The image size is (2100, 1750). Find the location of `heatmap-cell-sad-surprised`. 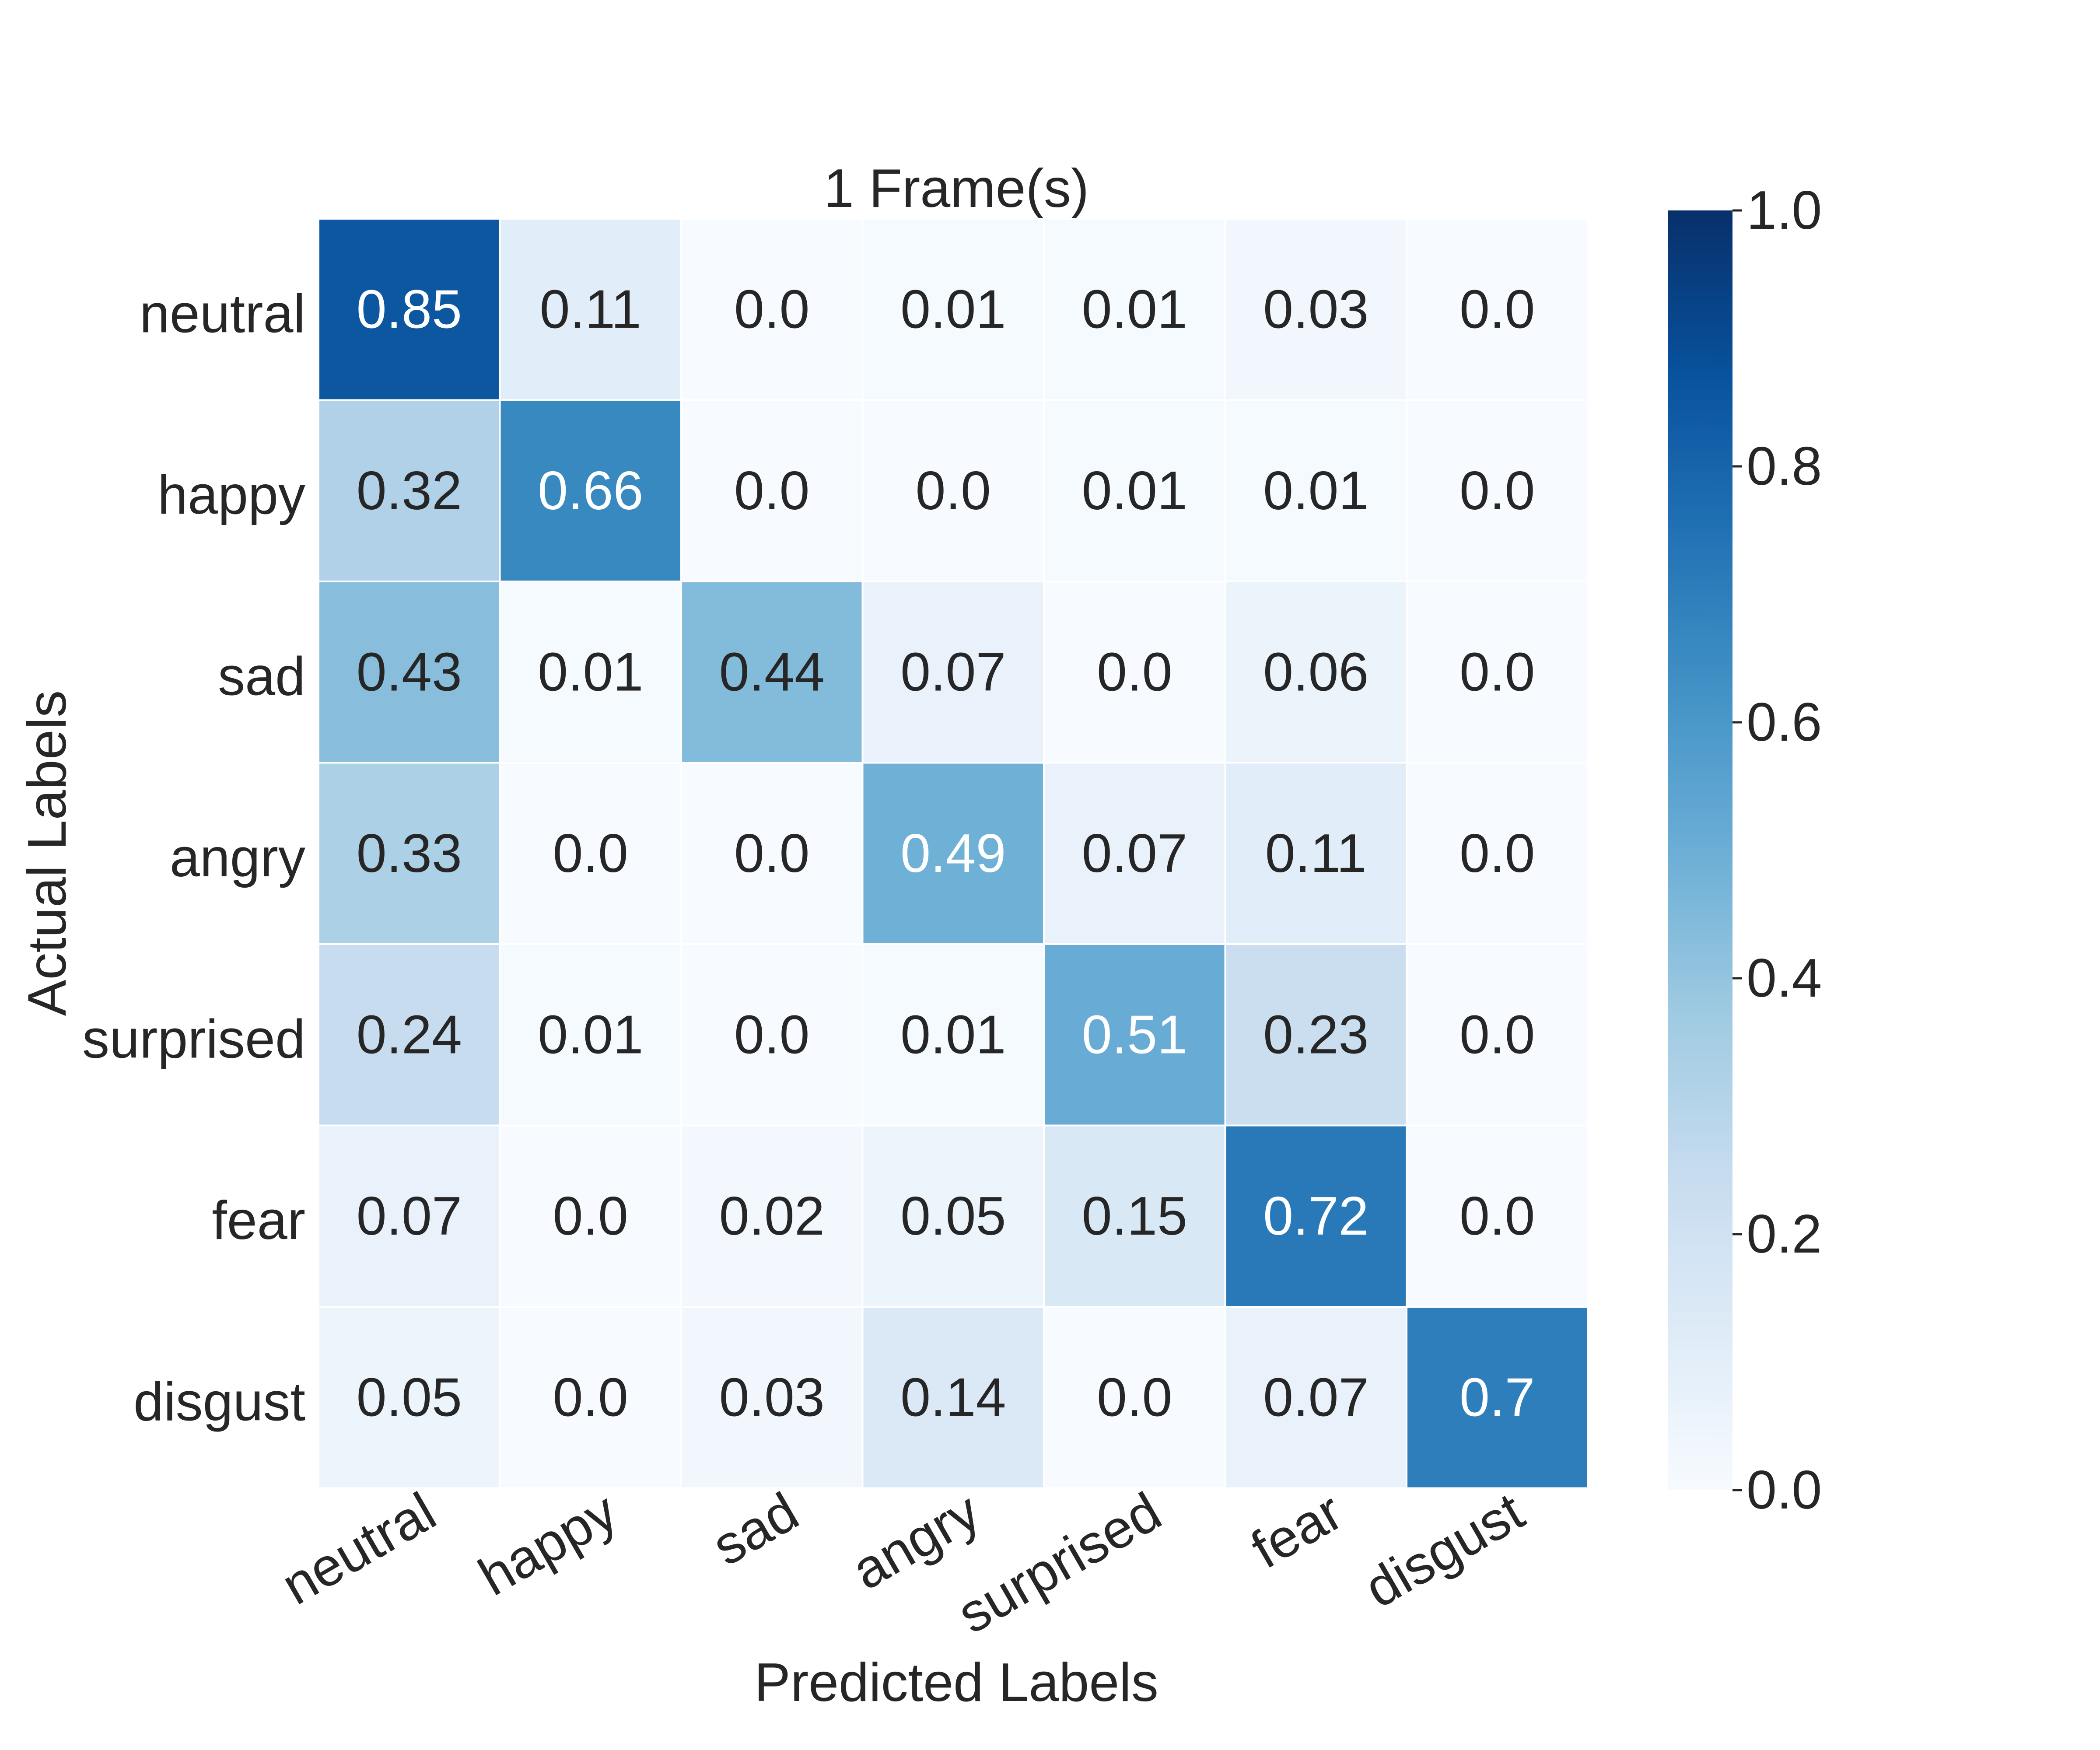

heatmap-cell-sad-surprised is located at coordinates (1134, 672).